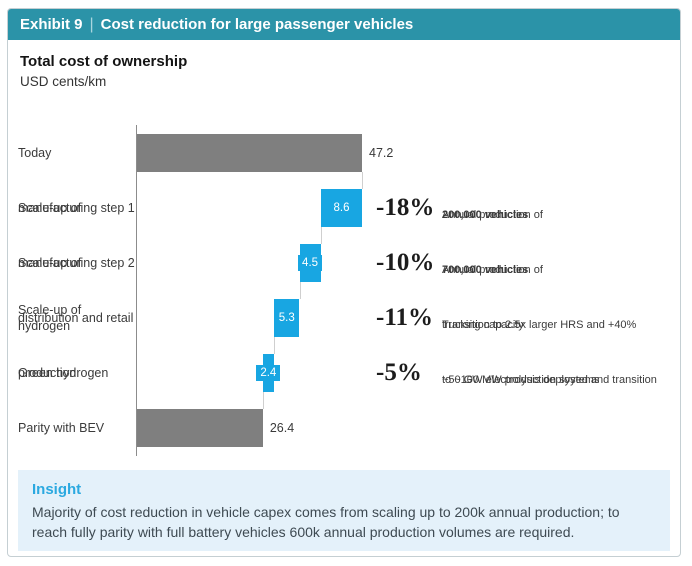 Image resolution: width=692 pixels, height=566 pixels. I want to click on row-label: Scale-up of manufacturing step 1, so click(76, 208).